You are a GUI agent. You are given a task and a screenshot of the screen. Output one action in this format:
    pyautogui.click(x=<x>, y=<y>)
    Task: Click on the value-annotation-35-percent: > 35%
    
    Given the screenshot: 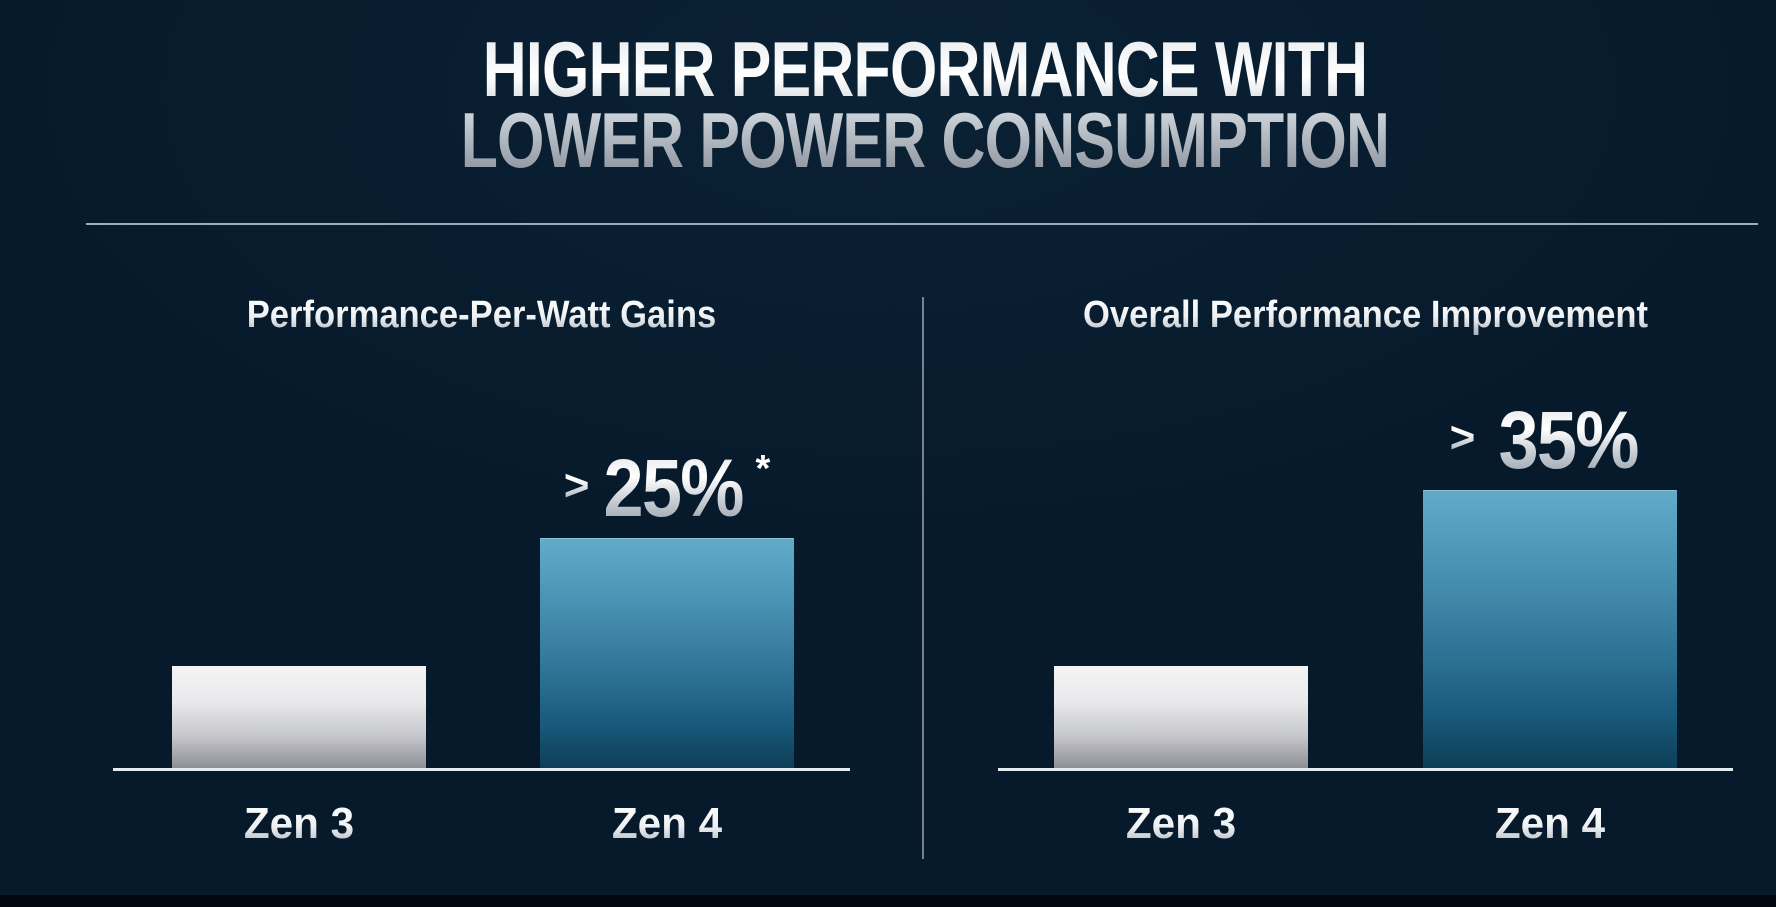 What is the action you would take?
    pyautogui.click(x=1550, y=441)
    